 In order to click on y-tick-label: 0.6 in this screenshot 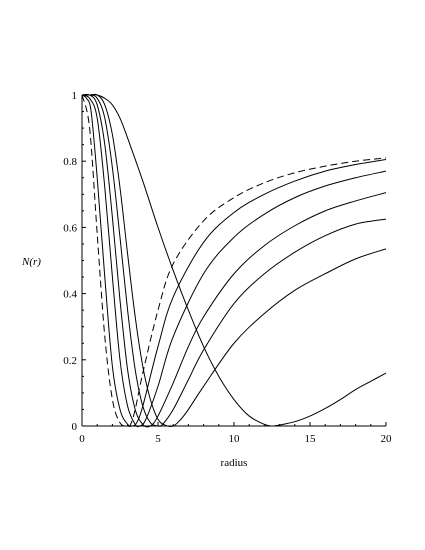, I will do `click(70, 228)`.